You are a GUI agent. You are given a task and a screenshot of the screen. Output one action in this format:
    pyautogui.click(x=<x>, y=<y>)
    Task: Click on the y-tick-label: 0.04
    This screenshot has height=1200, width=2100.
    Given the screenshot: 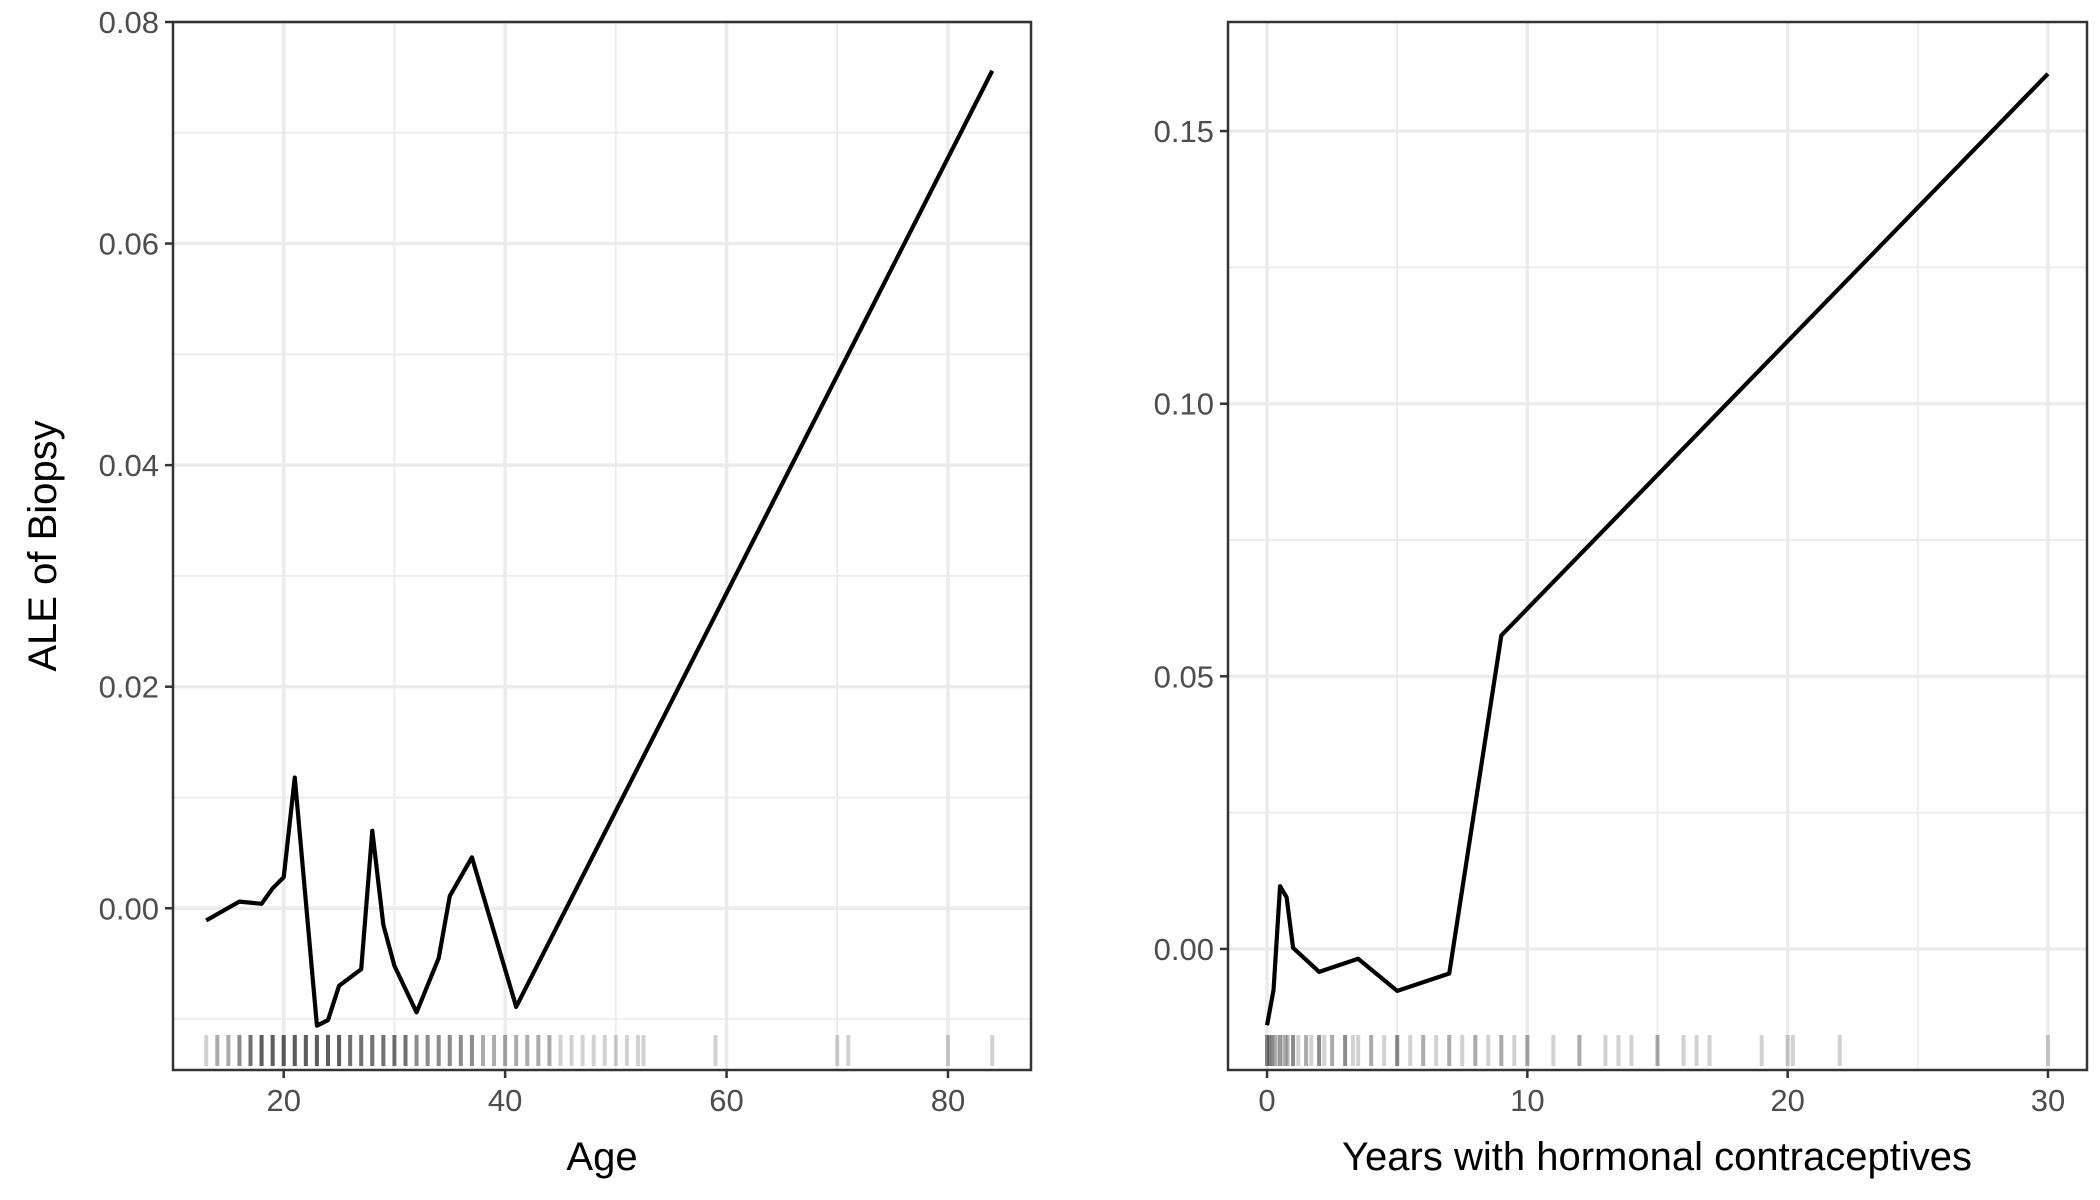 What is the action you would take?
    pyautogui.click(x=129, y=465)
    